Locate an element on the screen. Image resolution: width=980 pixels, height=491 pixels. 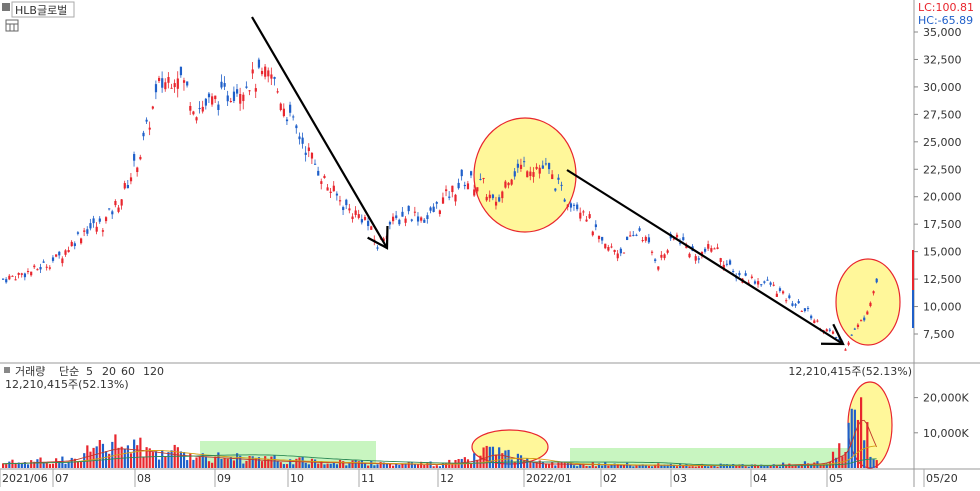
volume-tick-label: 20,000K is located at coordinates (946, 398).